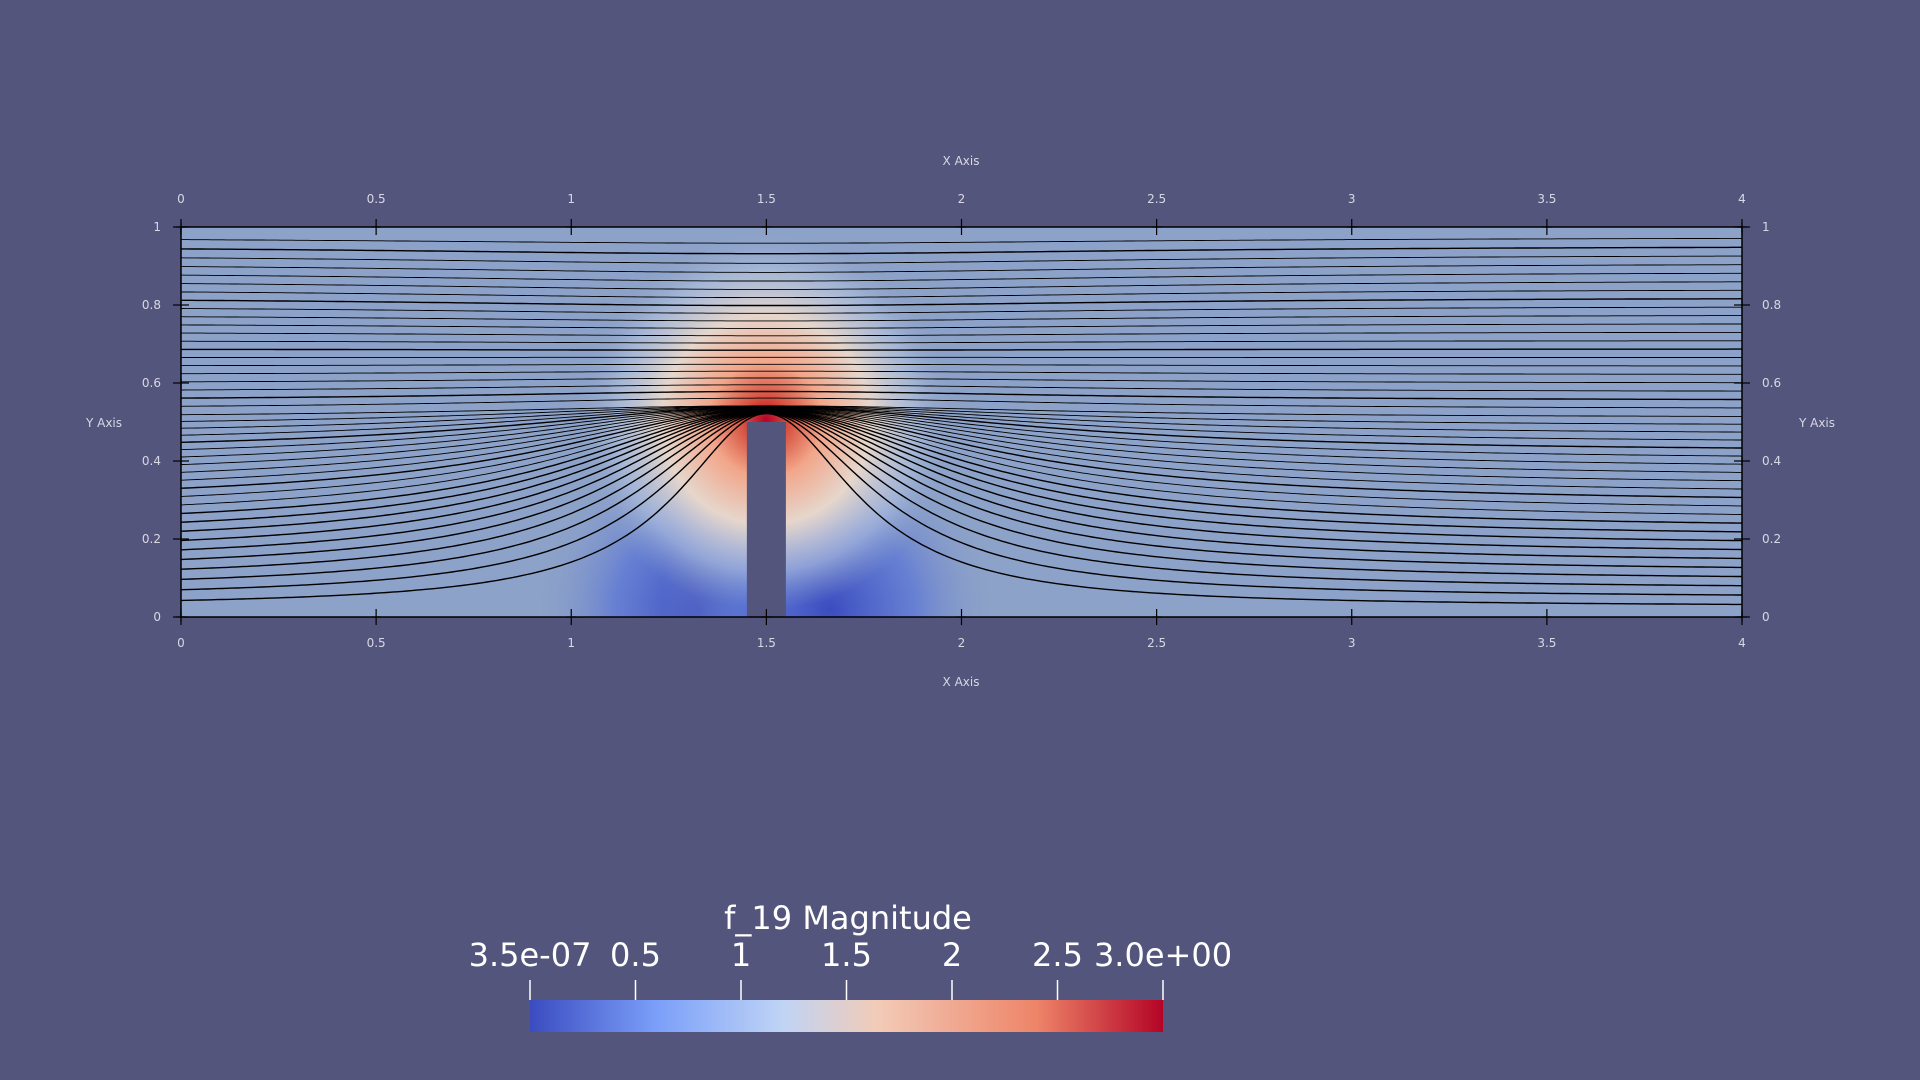  What do you see at coordinates (846, 955) in the screenshot?
I see `colorbar-label: 1.5` at bounding box center [846, 955].